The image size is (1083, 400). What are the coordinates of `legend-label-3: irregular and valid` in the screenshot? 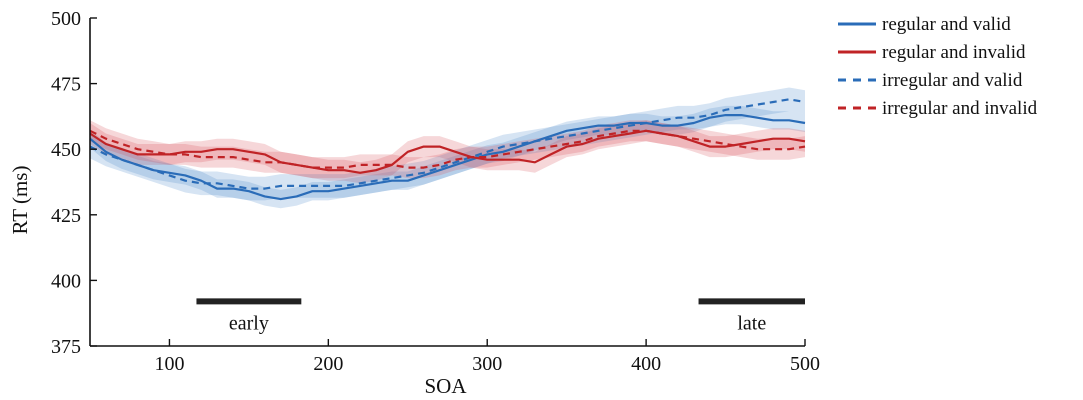 It's located at (952, 80).